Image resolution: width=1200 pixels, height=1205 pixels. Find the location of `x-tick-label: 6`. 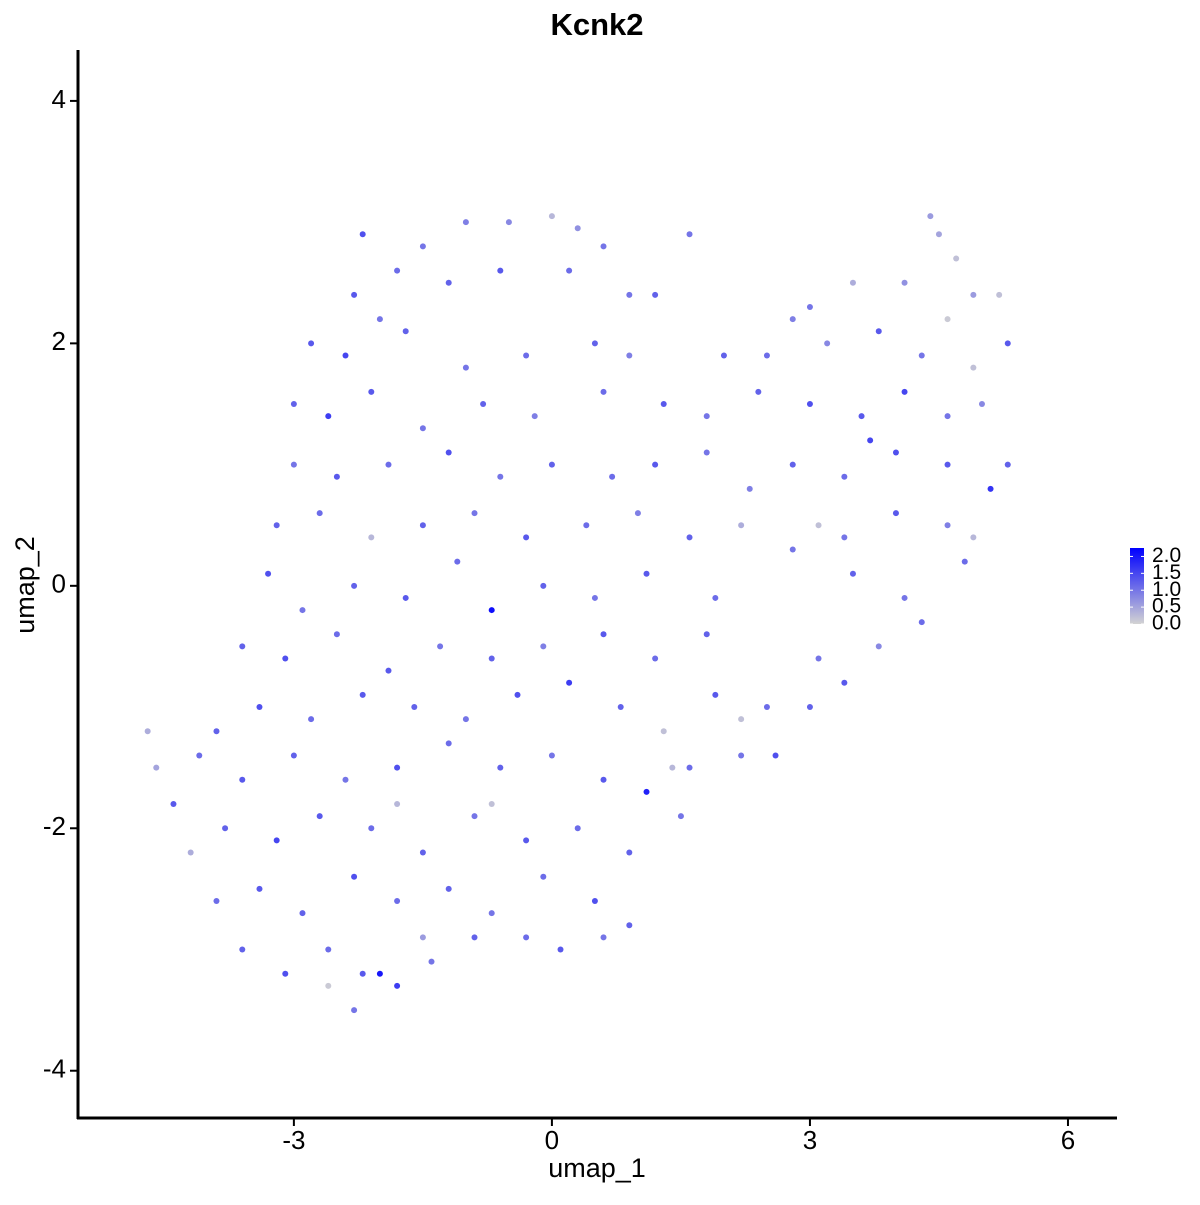

x-tick-label: 6 is located at coordinates (1068, 1140).